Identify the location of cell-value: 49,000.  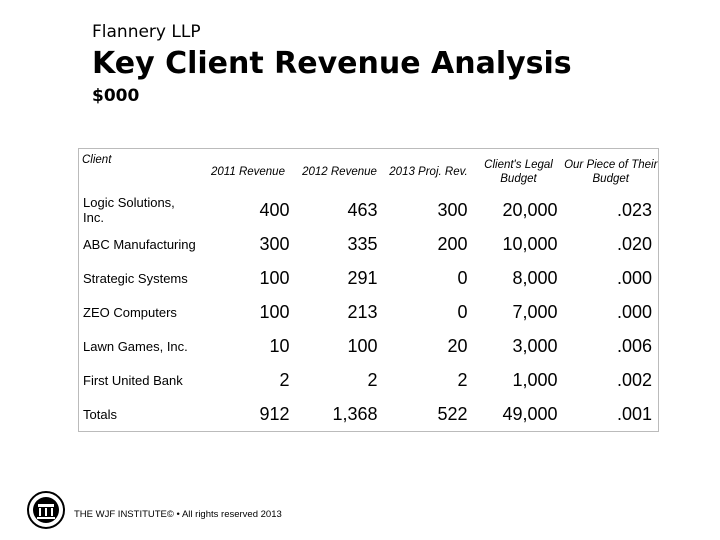
(530, 413).